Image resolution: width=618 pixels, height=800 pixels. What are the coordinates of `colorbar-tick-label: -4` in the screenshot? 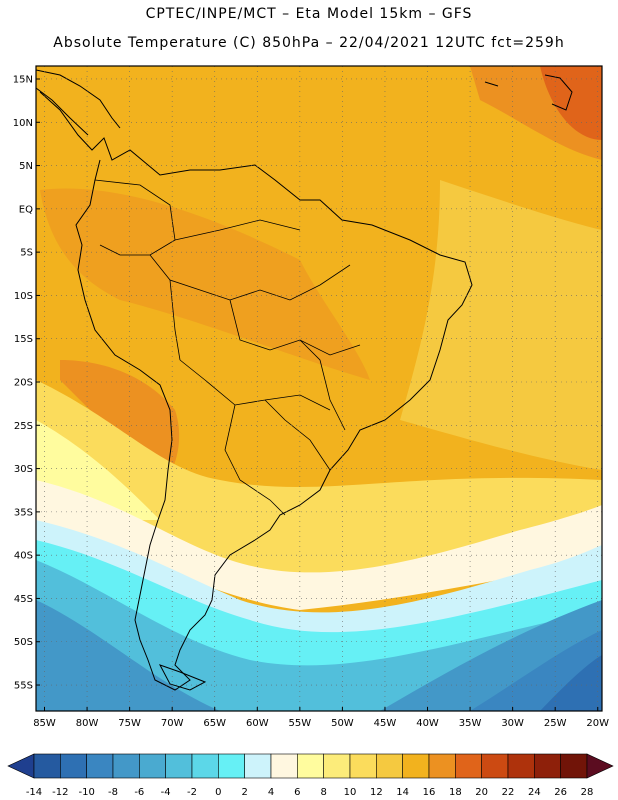 It's located at (166, 792).